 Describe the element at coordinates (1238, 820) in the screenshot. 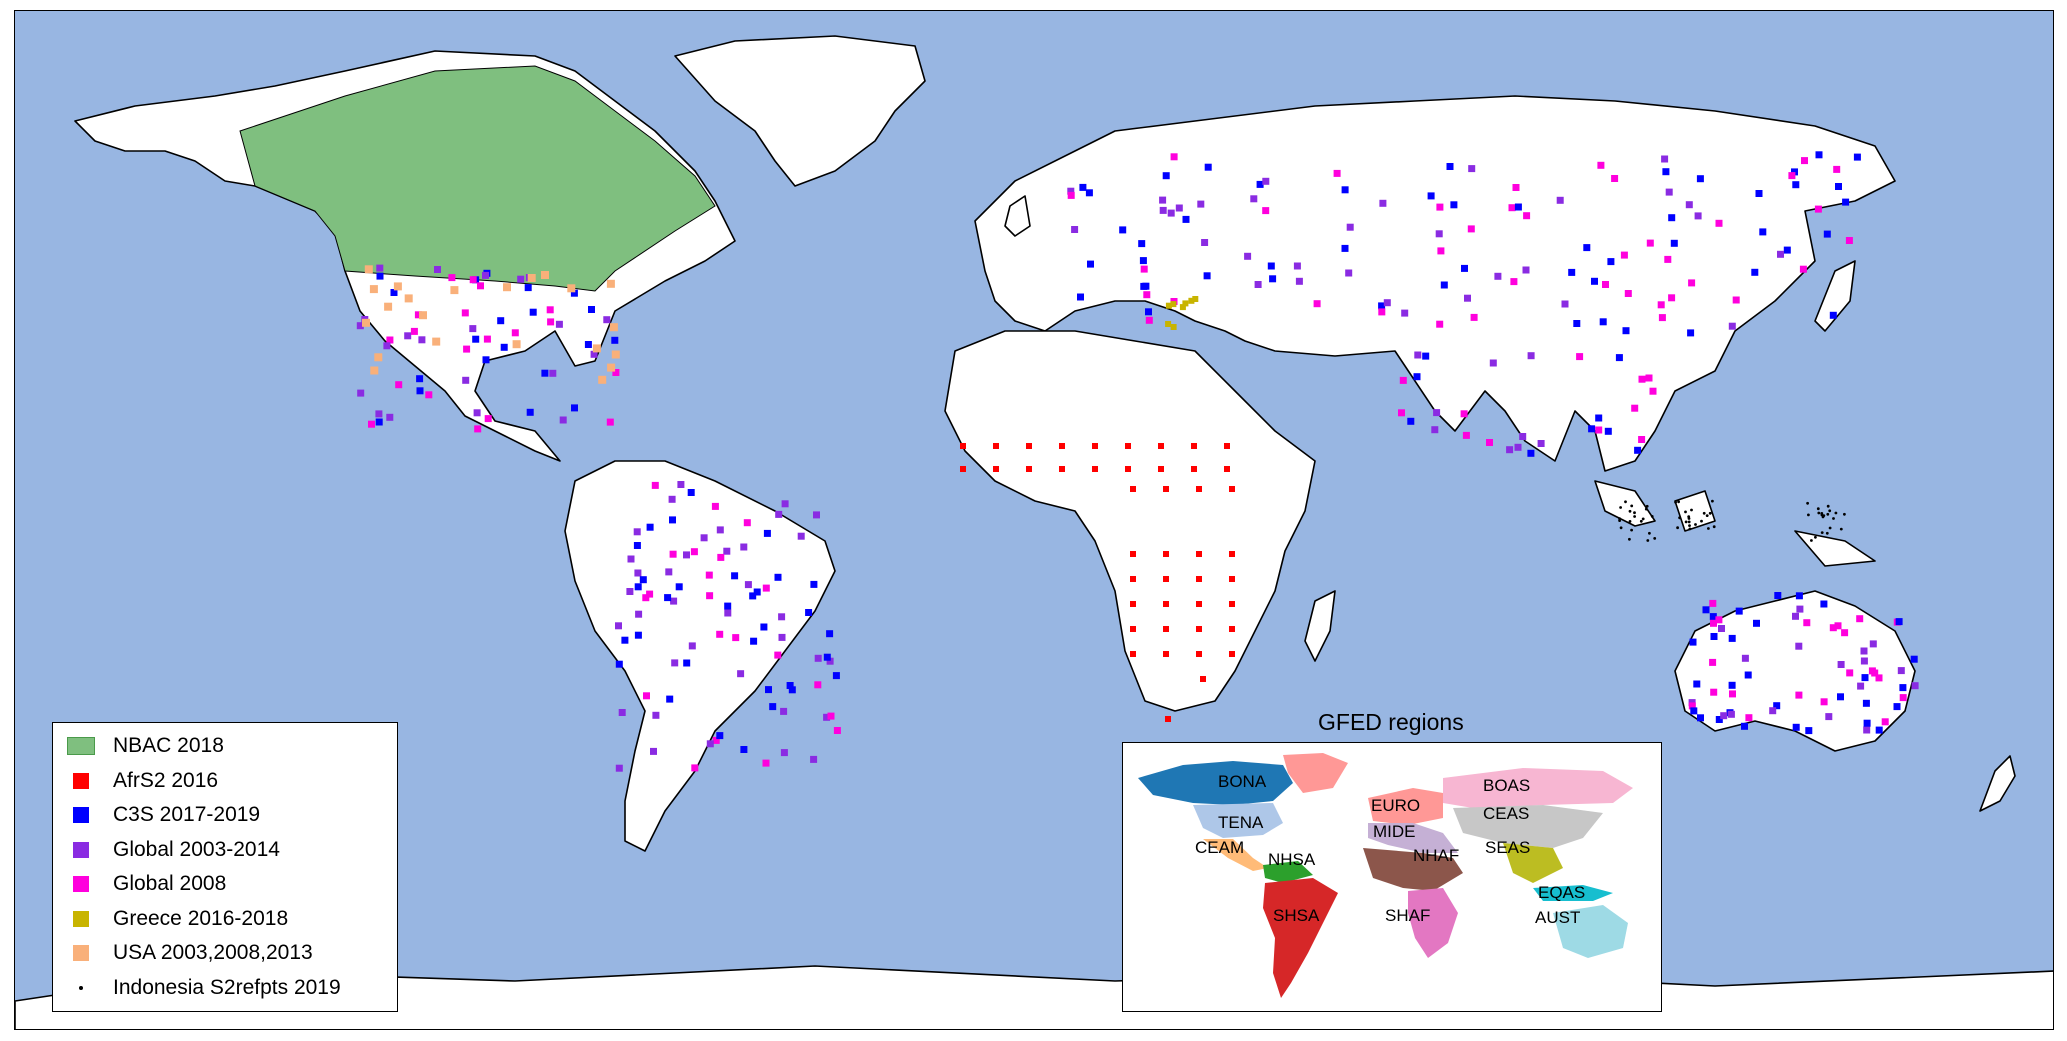

I see `region-tena` at that location.